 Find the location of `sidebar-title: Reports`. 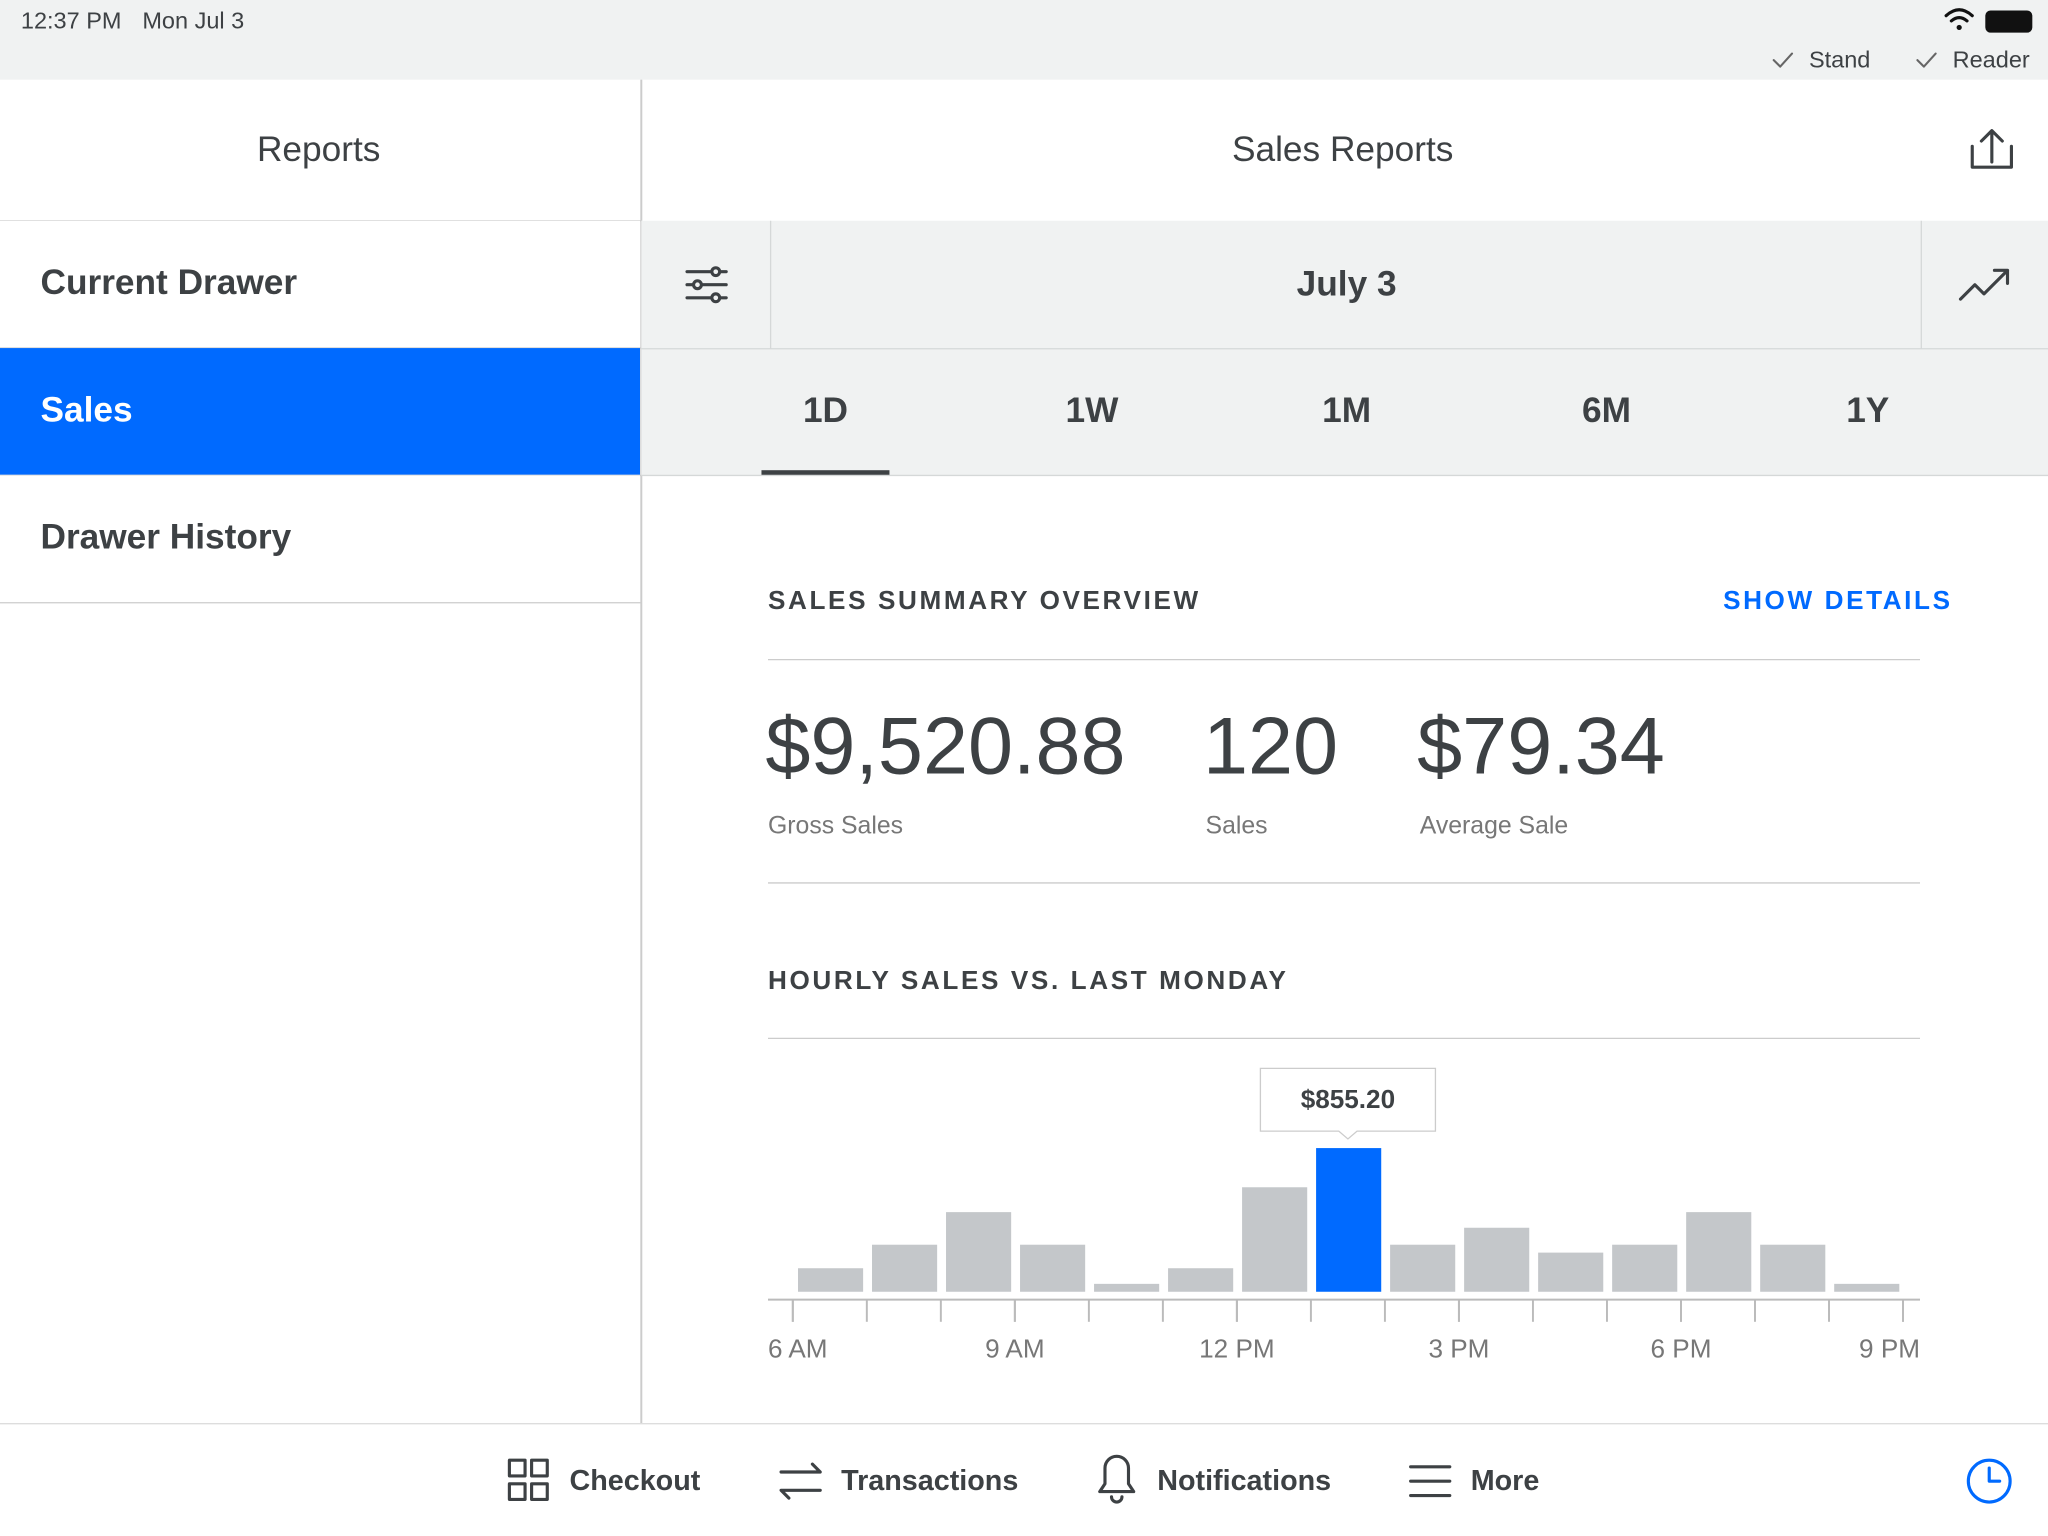

sidebar-title: Reports is located at coordinates (318, 149).